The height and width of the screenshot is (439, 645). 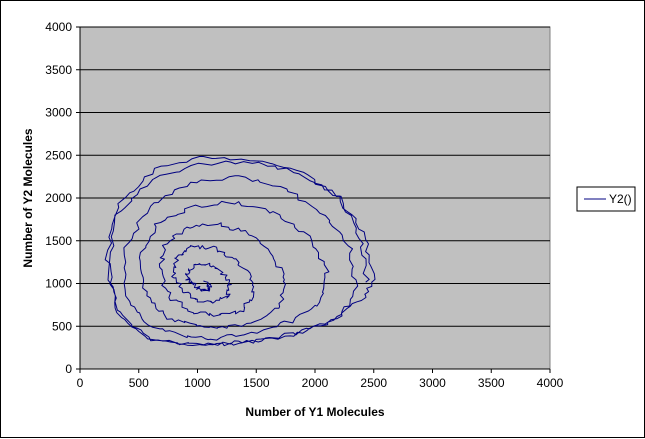 What do you see at coordinates (197, 383) in the screenshot?
I see `x-tick-label: 1000` at bounding box center [197, 383].